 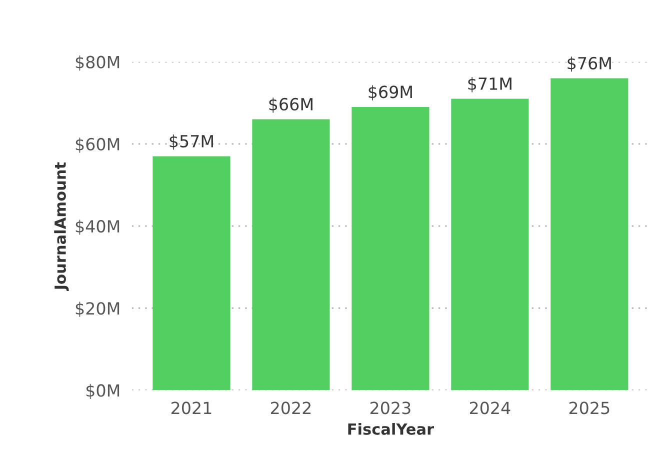 What do you see at coordinates (390, 408) in the screenshot?
I see `x-tick-label: 2023` at bounding box center [390, 408].